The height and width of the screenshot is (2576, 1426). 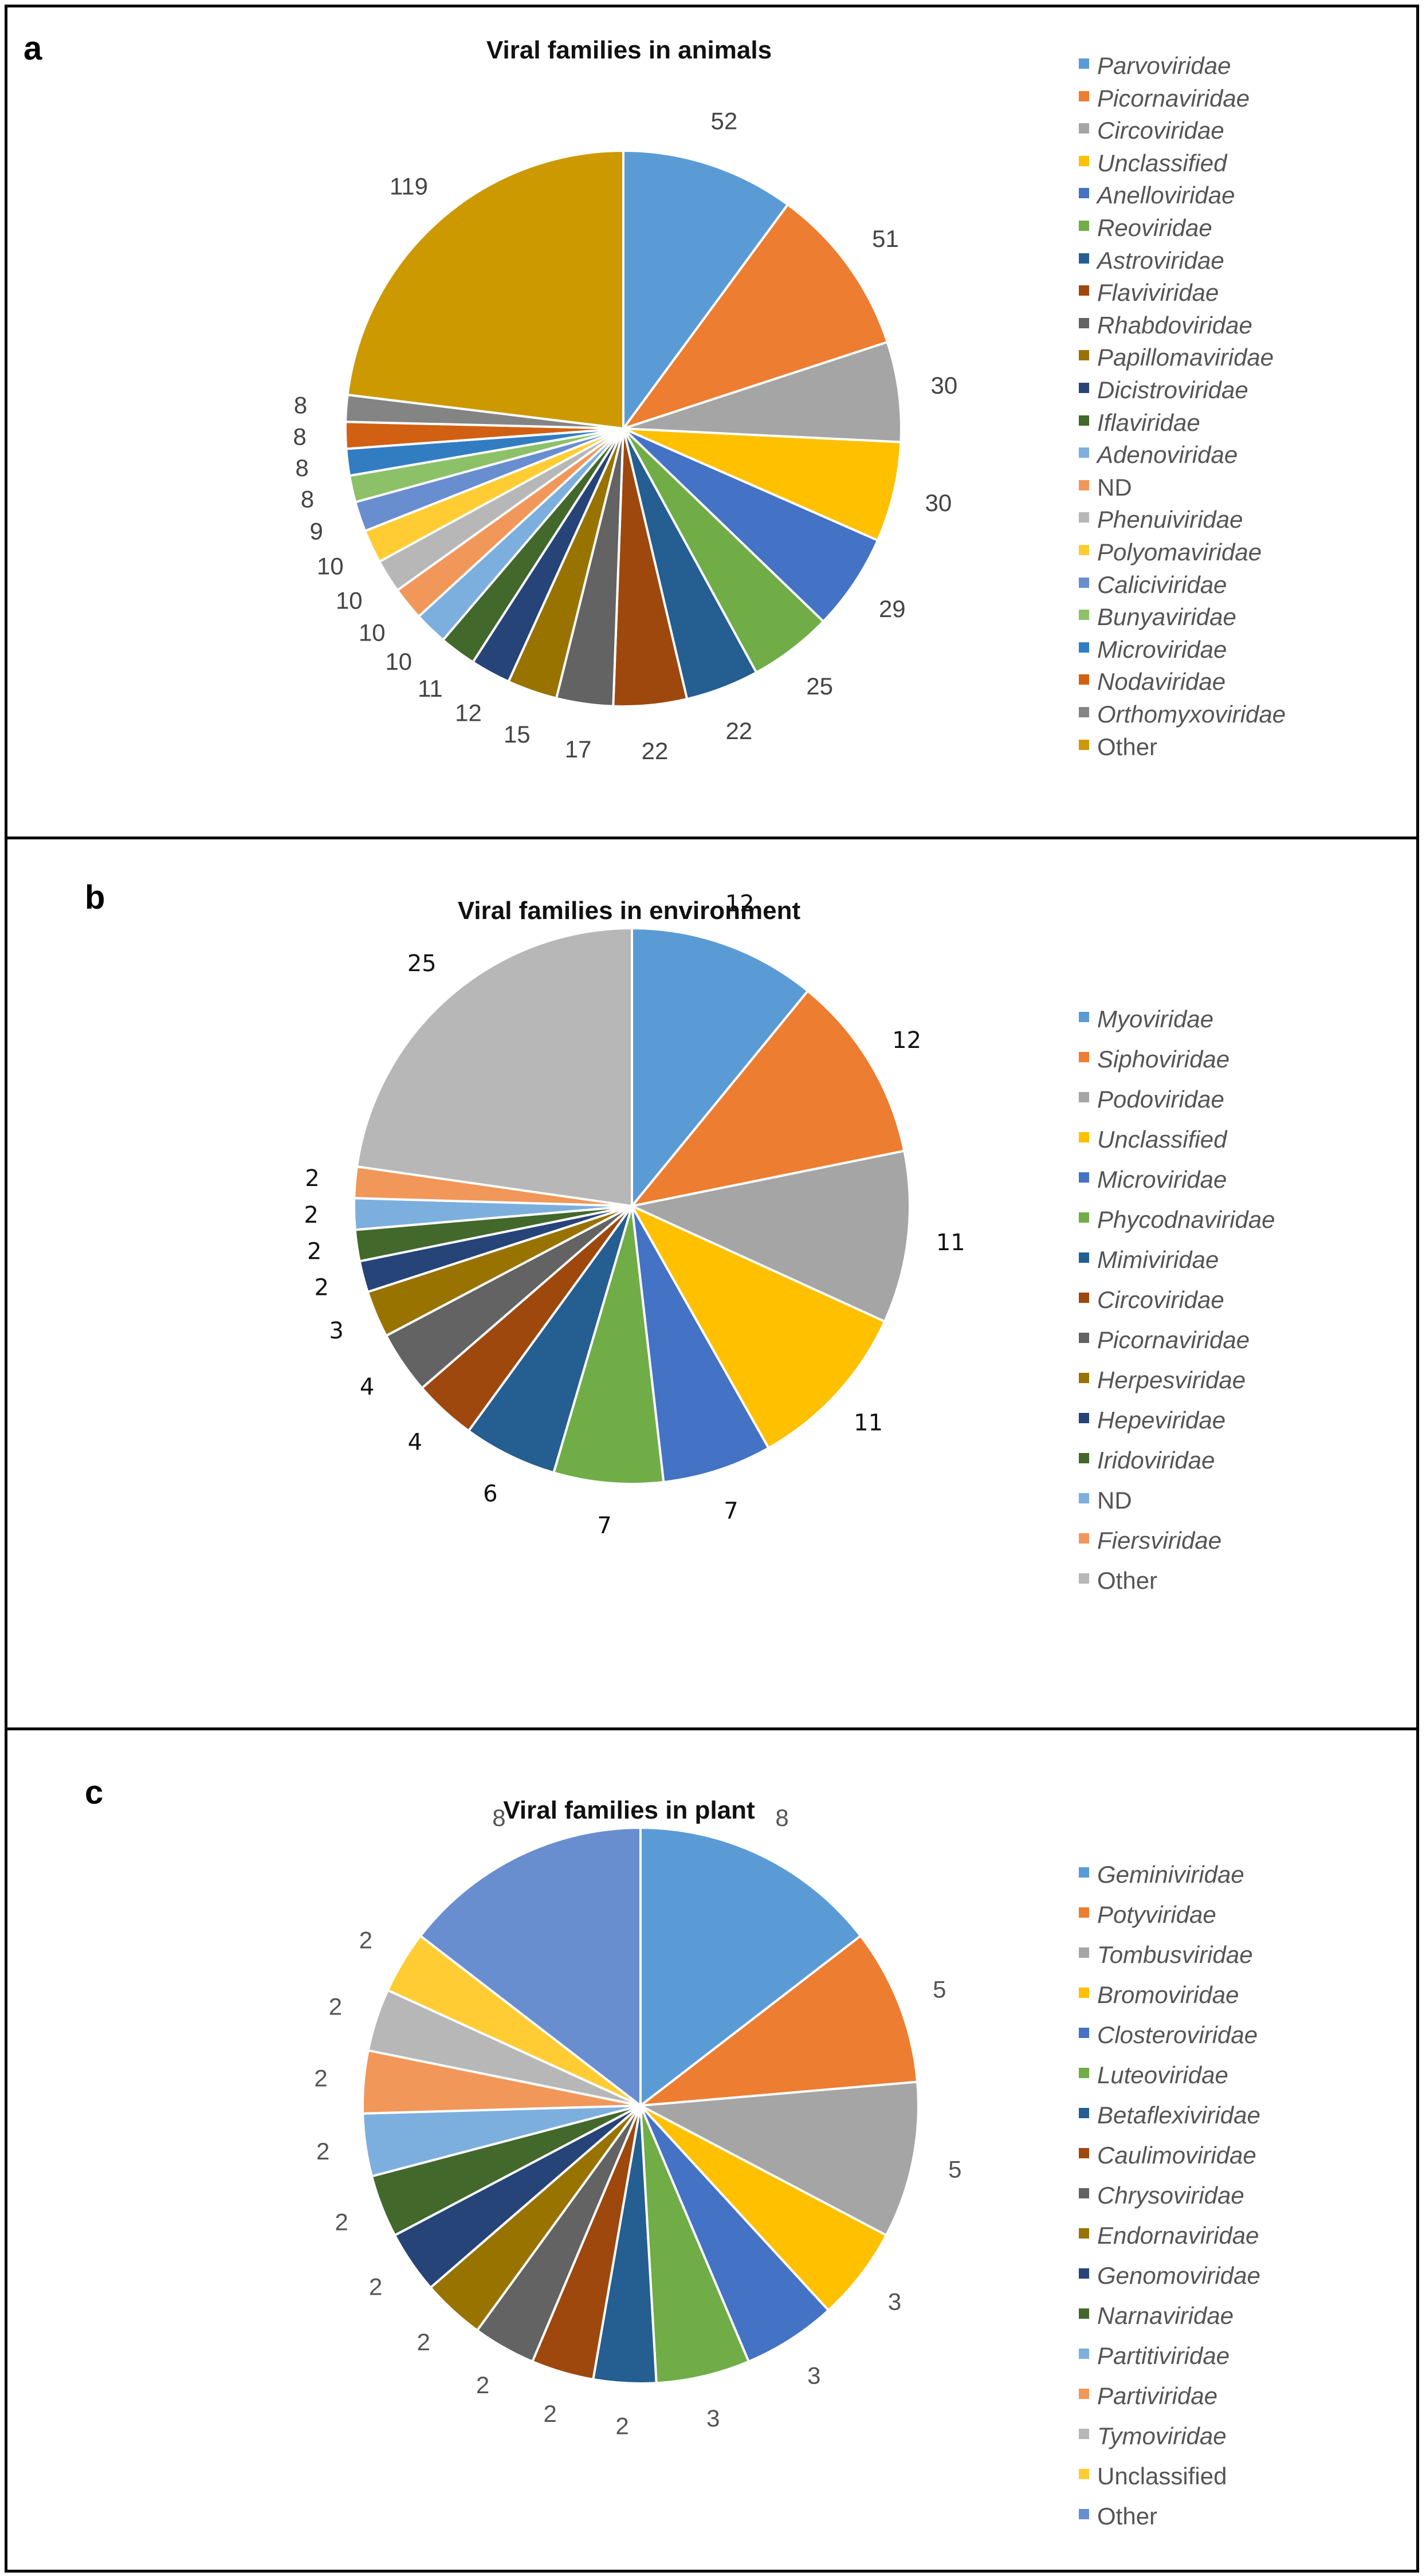 What do you see at coordinates (1162, 649) in the screenshot?
I see `legend-label: Microviridae` at bounding box center [1162, 649].